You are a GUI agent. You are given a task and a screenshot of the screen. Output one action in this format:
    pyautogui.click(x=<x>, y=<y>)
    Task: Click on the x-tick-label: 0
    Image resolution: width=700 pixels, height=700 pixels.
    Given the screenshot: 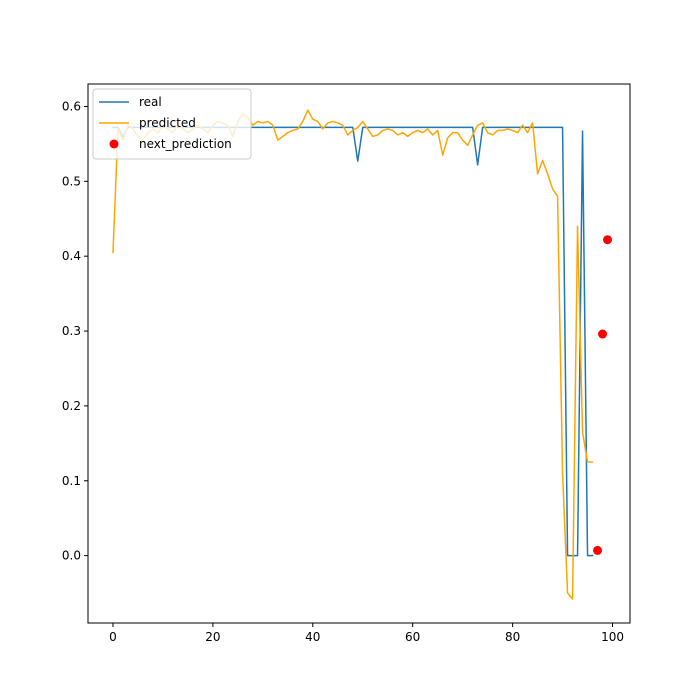 What is the action you would take?
    pyautogui.click(x=113, y=637)
    